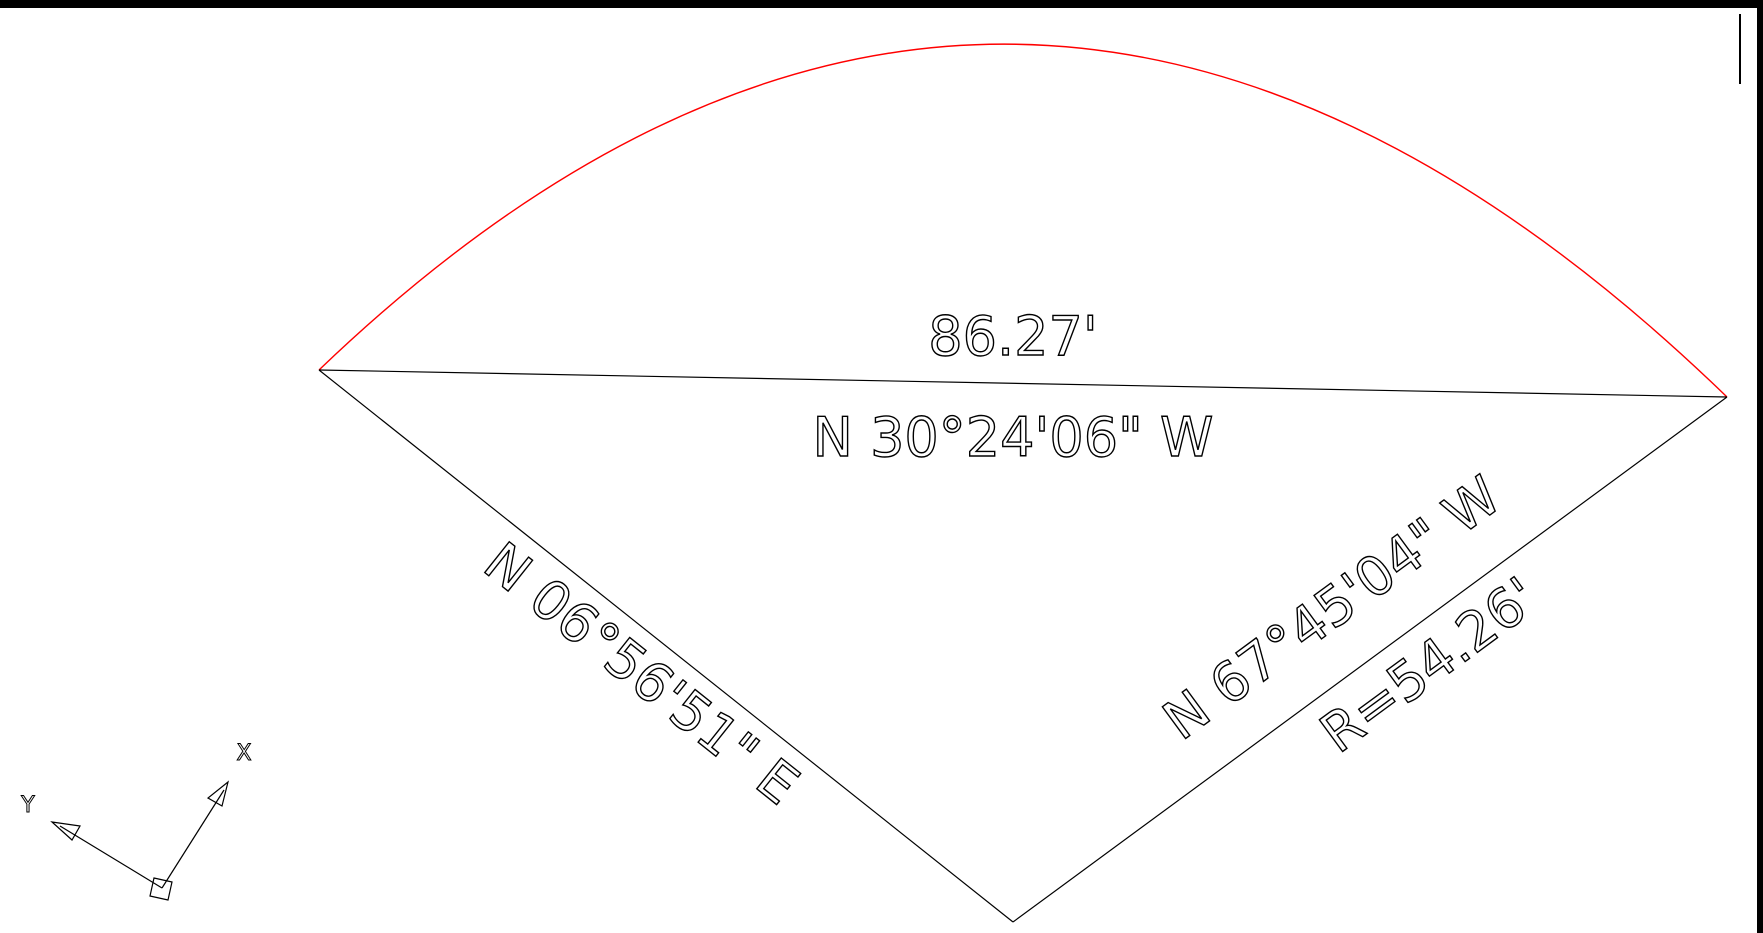 This screenshot has width=1763, height=933. I want to click on ucs-y-arrow-icon, so click(65, 831).